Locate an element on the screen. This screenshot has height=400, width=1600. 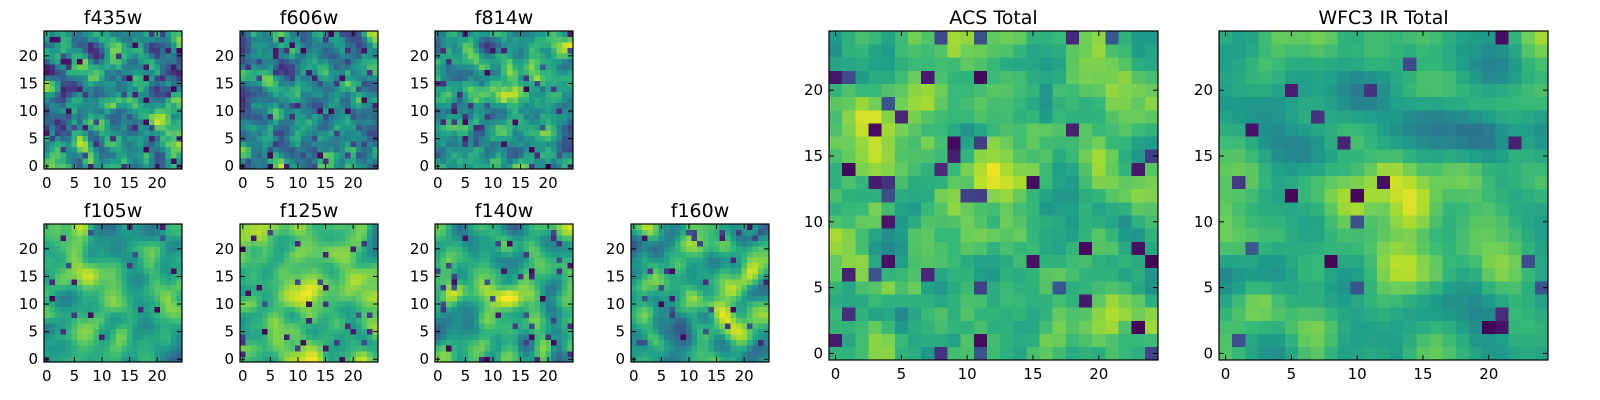
x-tick-label: 5 is located at coordinates (662, 376).